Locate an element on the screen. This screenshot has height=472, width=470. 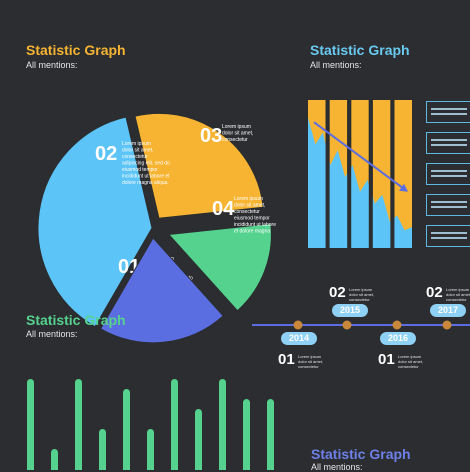
pie-slice-text: dolore magna aliqua. is located at coordinates (145, 183).